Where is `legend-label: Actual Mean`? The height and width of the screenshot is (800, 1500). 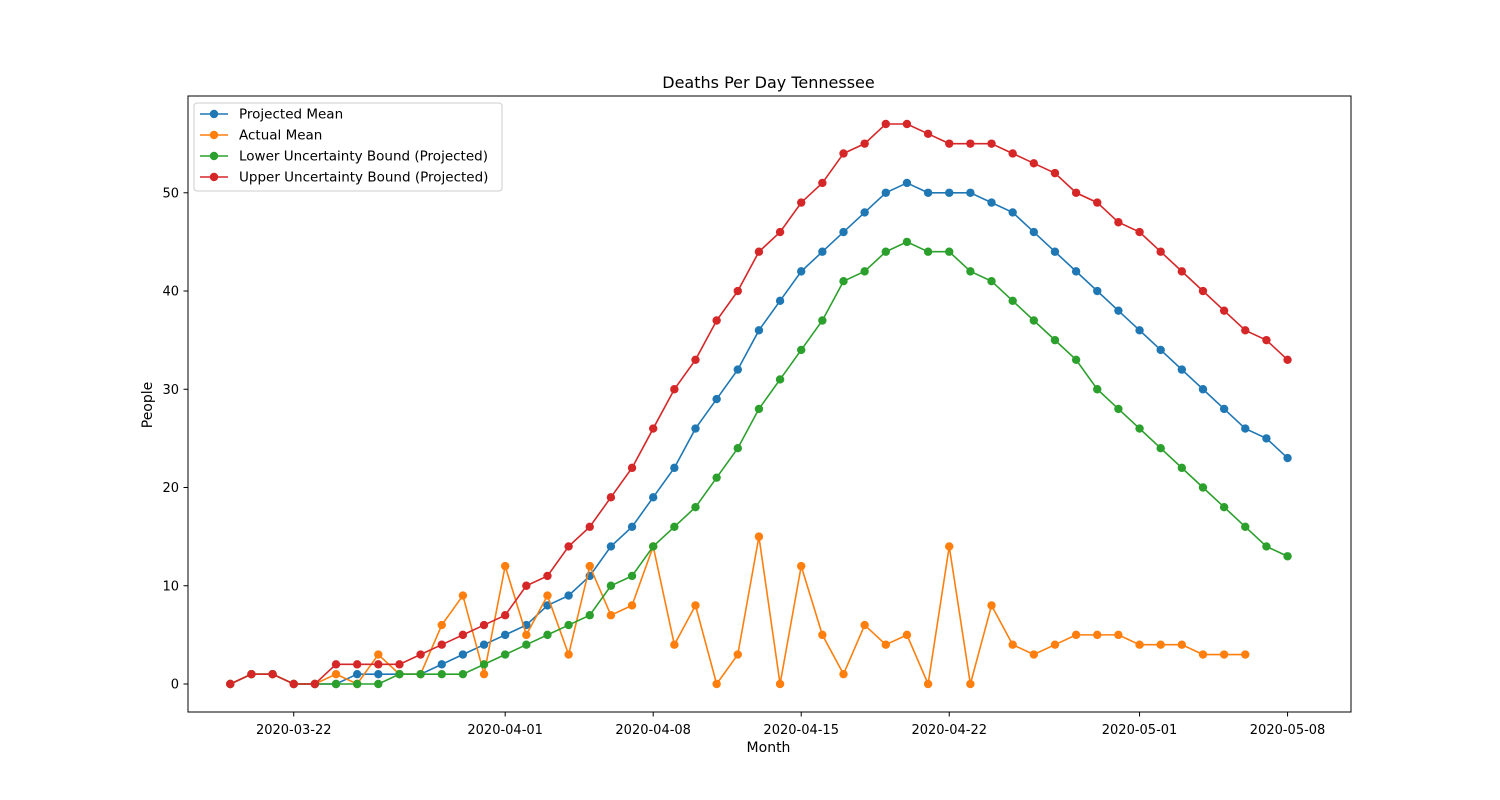 legend-label: Actual Mean is located at coordinates (280, 136).